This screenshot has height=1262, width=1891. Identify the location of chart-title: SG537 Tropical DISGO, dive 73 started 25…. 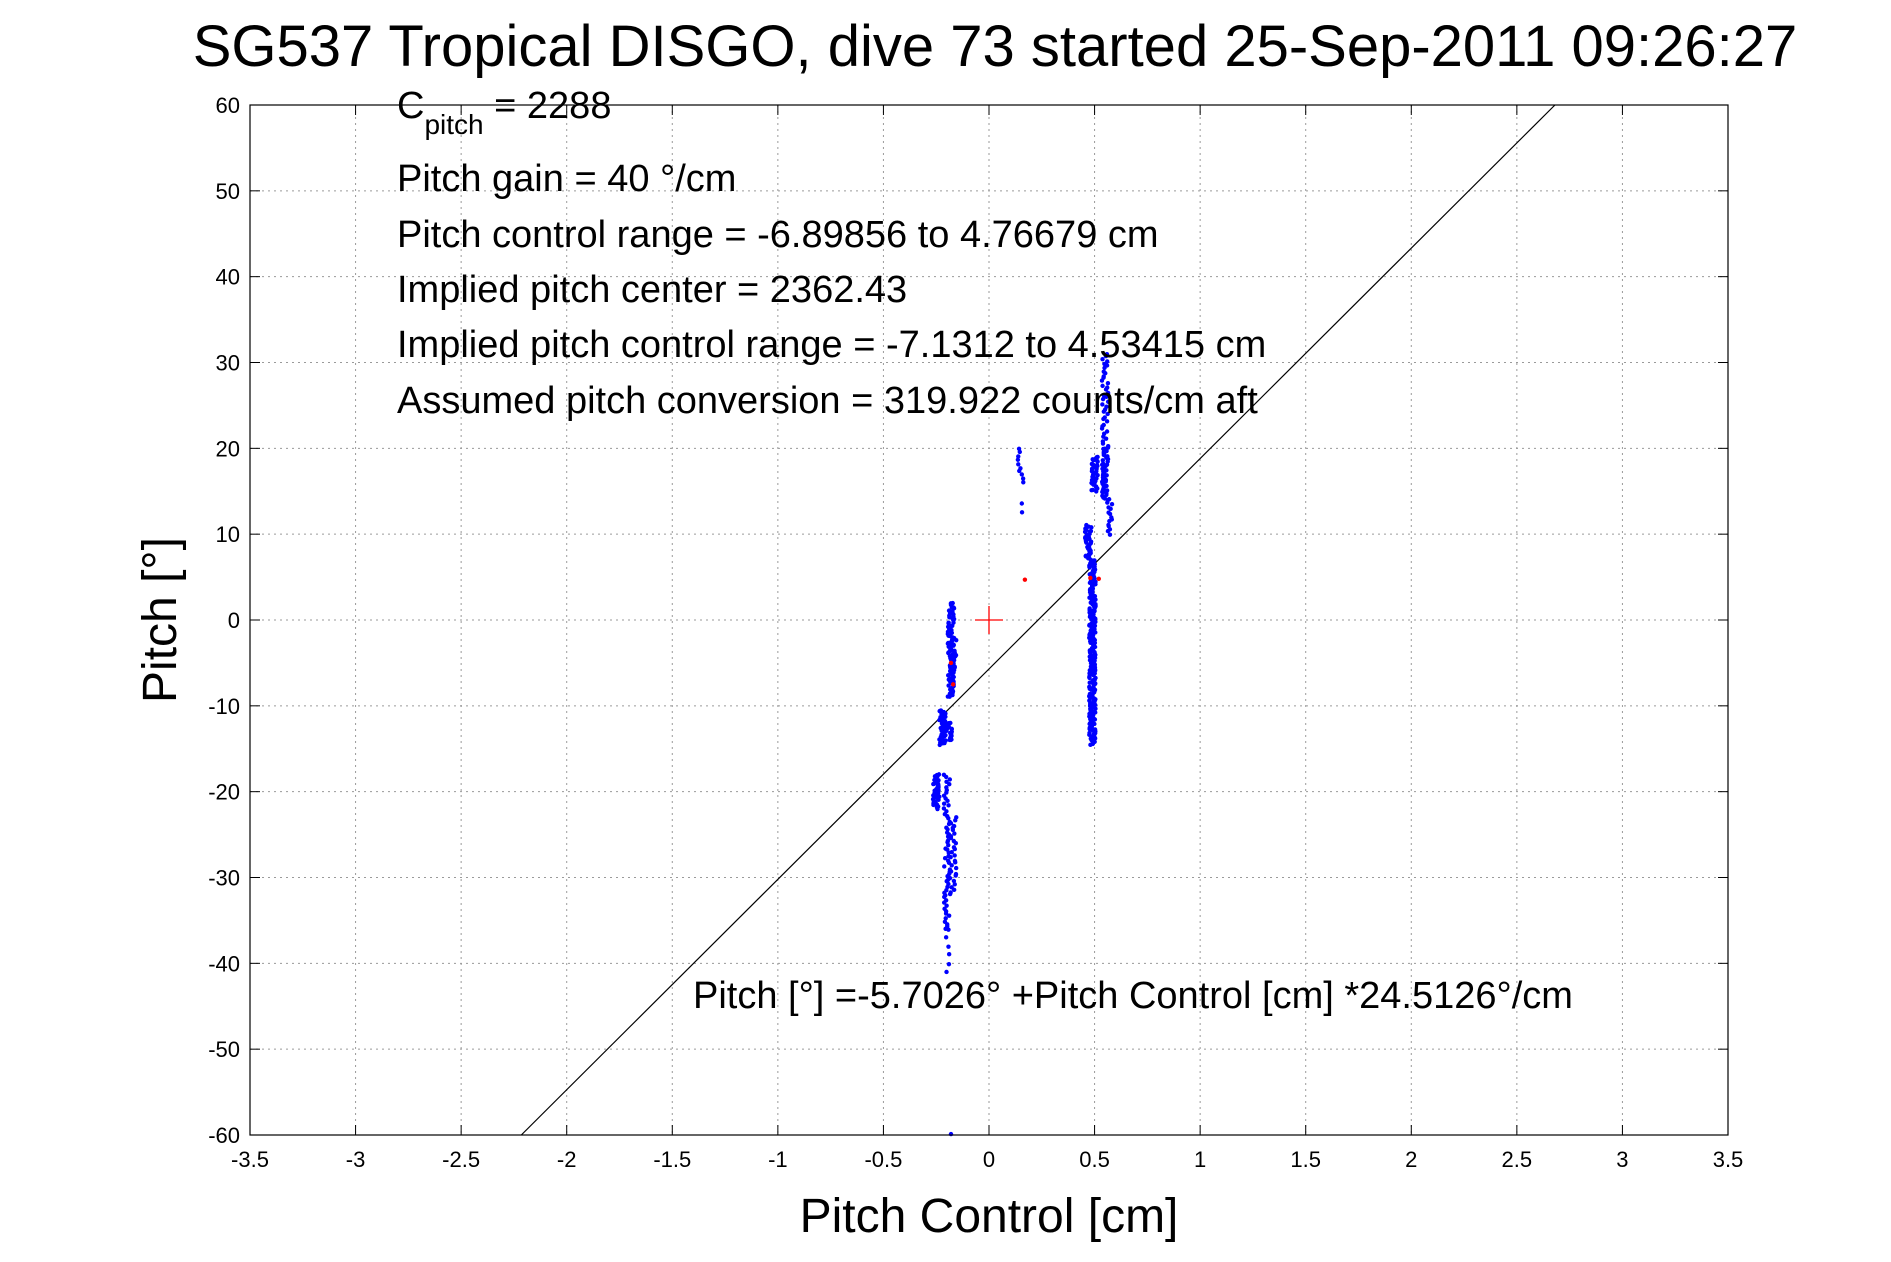
(995, 46).